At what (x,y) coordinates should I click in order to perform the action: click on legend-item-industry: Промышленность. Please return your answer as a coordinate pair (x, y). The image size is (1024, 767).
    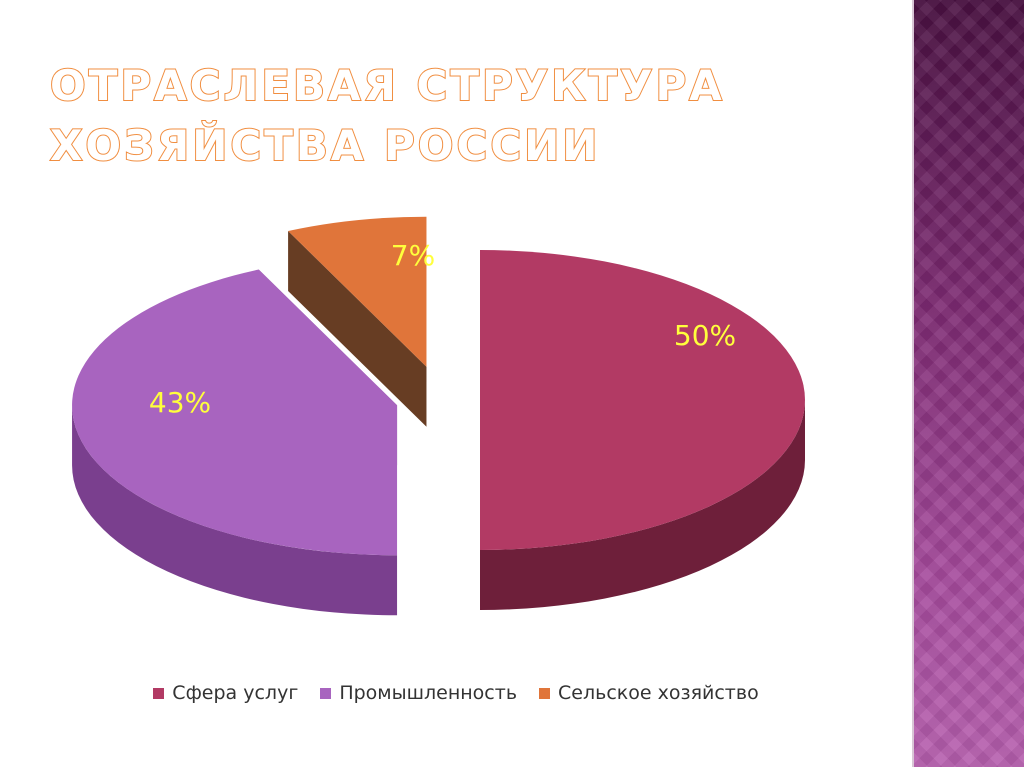
    Looking at the image, I should click on (418, 693).